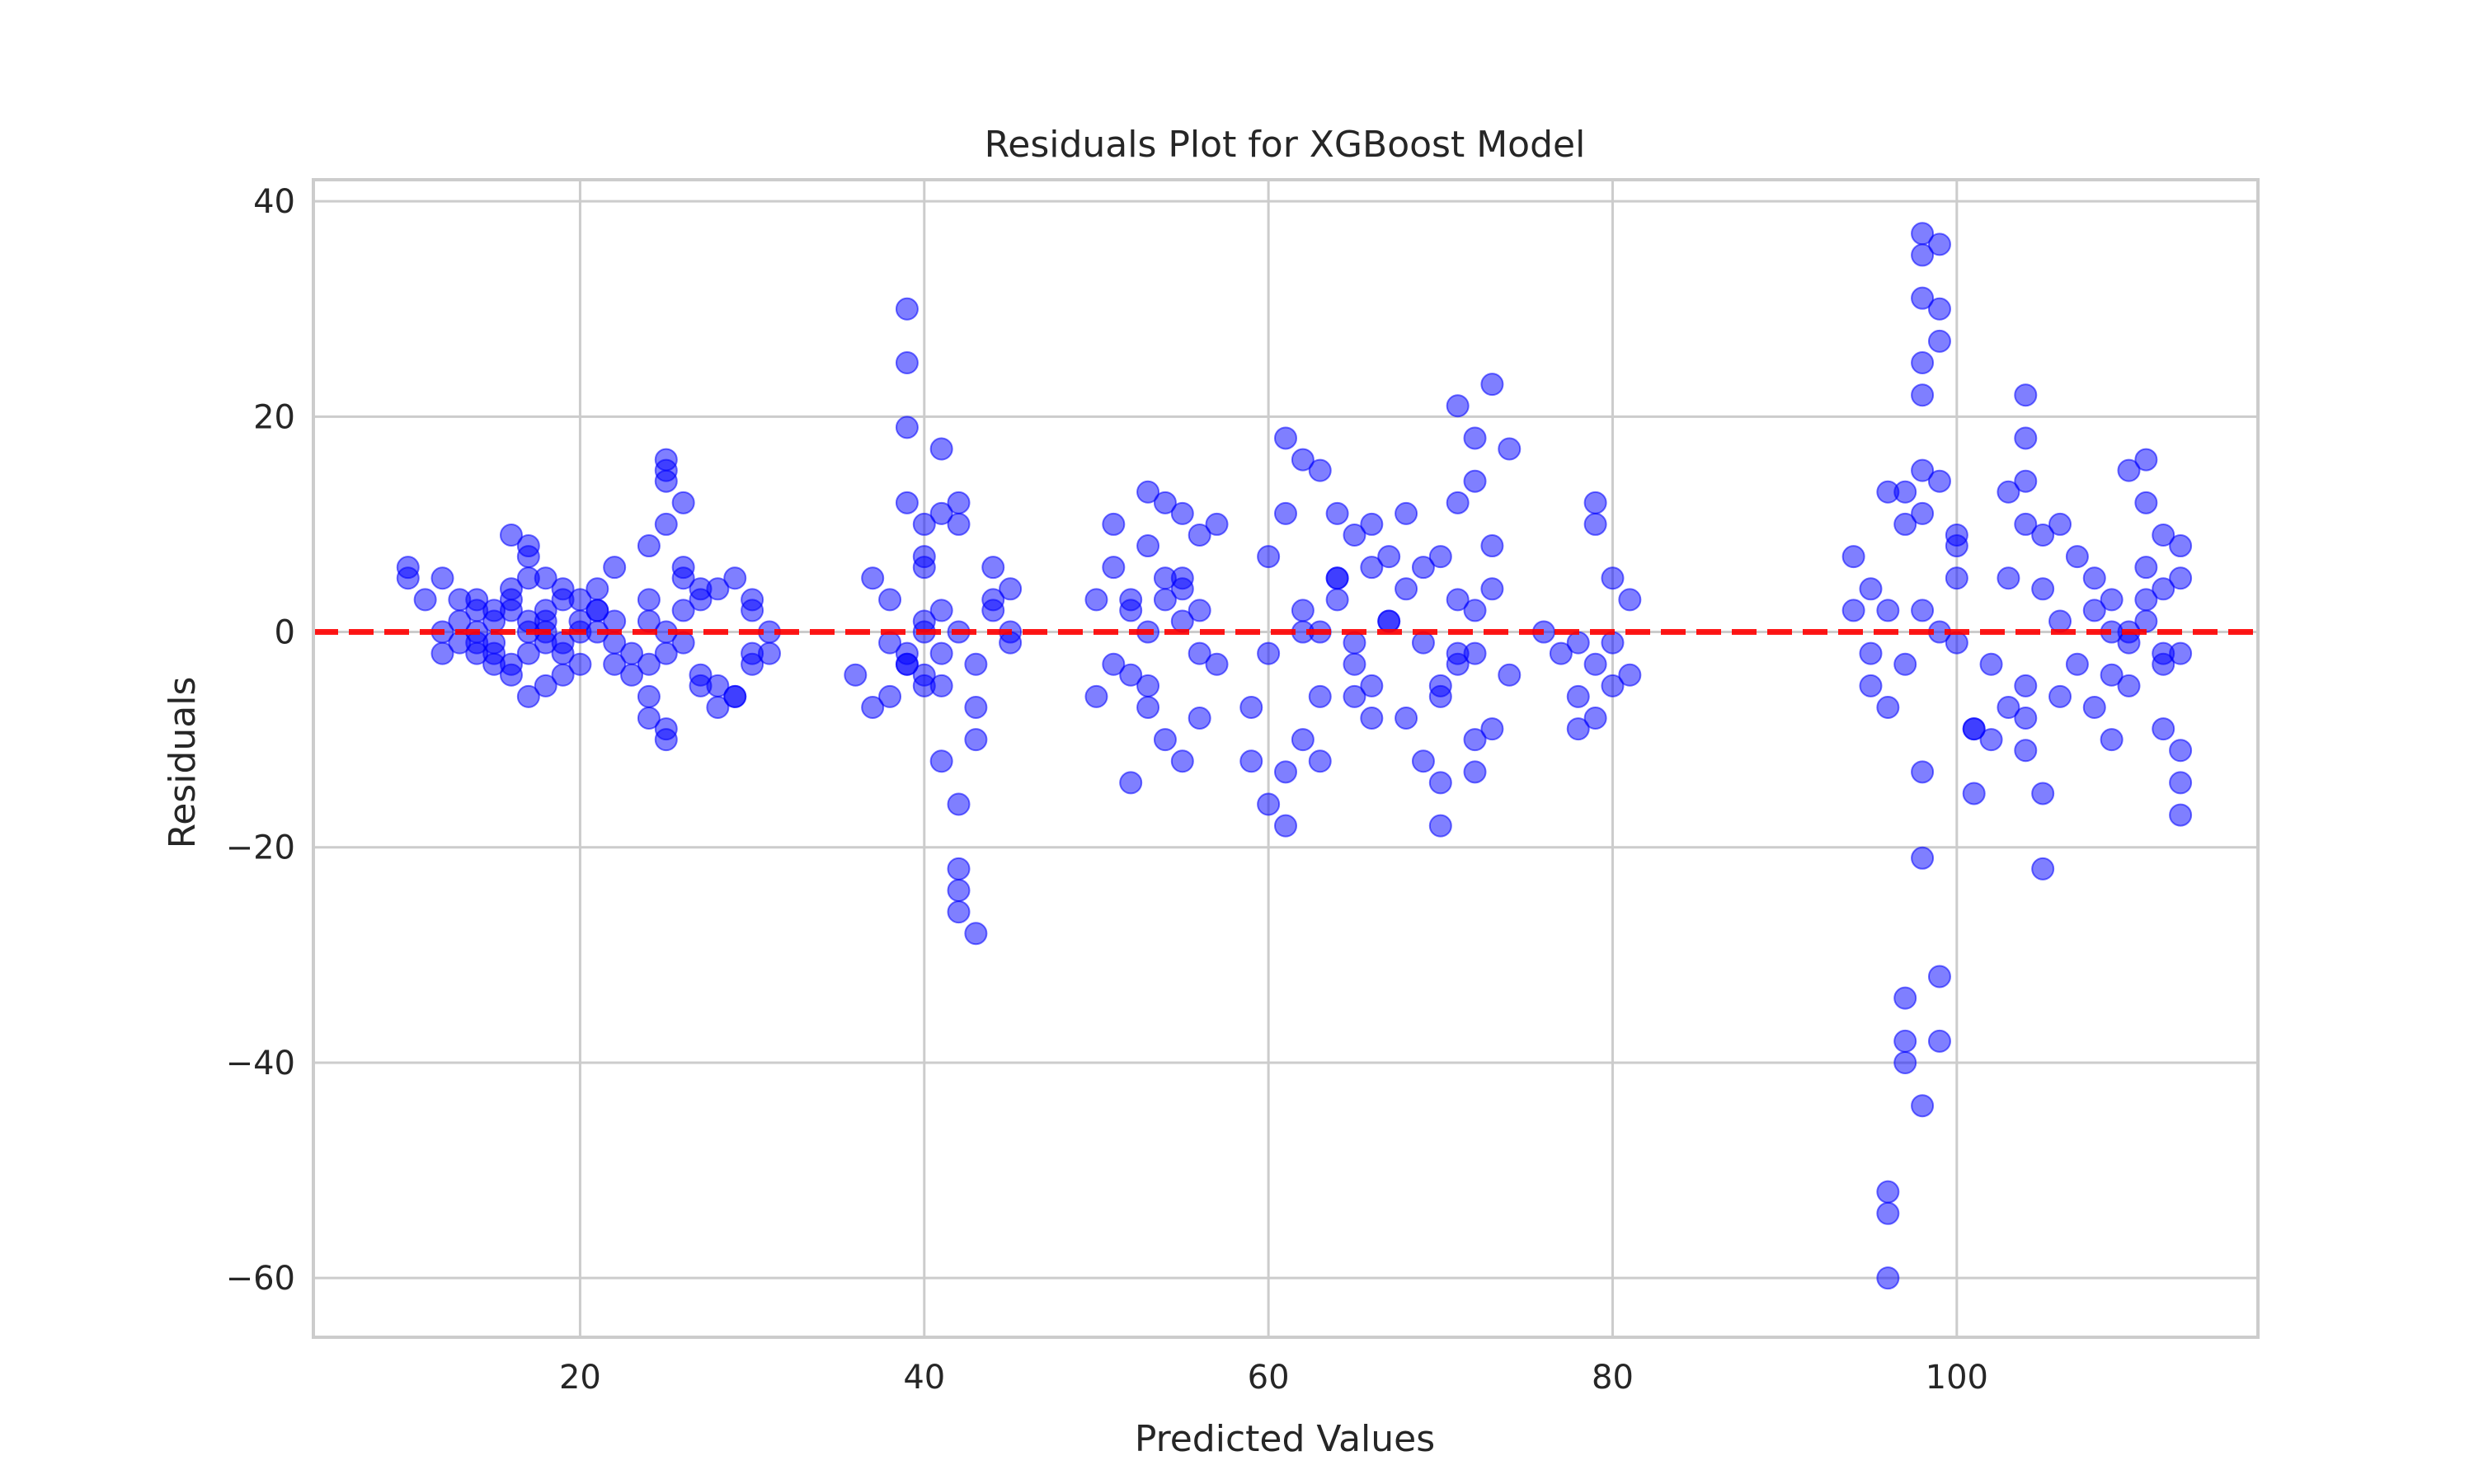  Describe the element at coordinates (260, 1063) in the screenshot. I see `y-tick-label: −40` at that location.